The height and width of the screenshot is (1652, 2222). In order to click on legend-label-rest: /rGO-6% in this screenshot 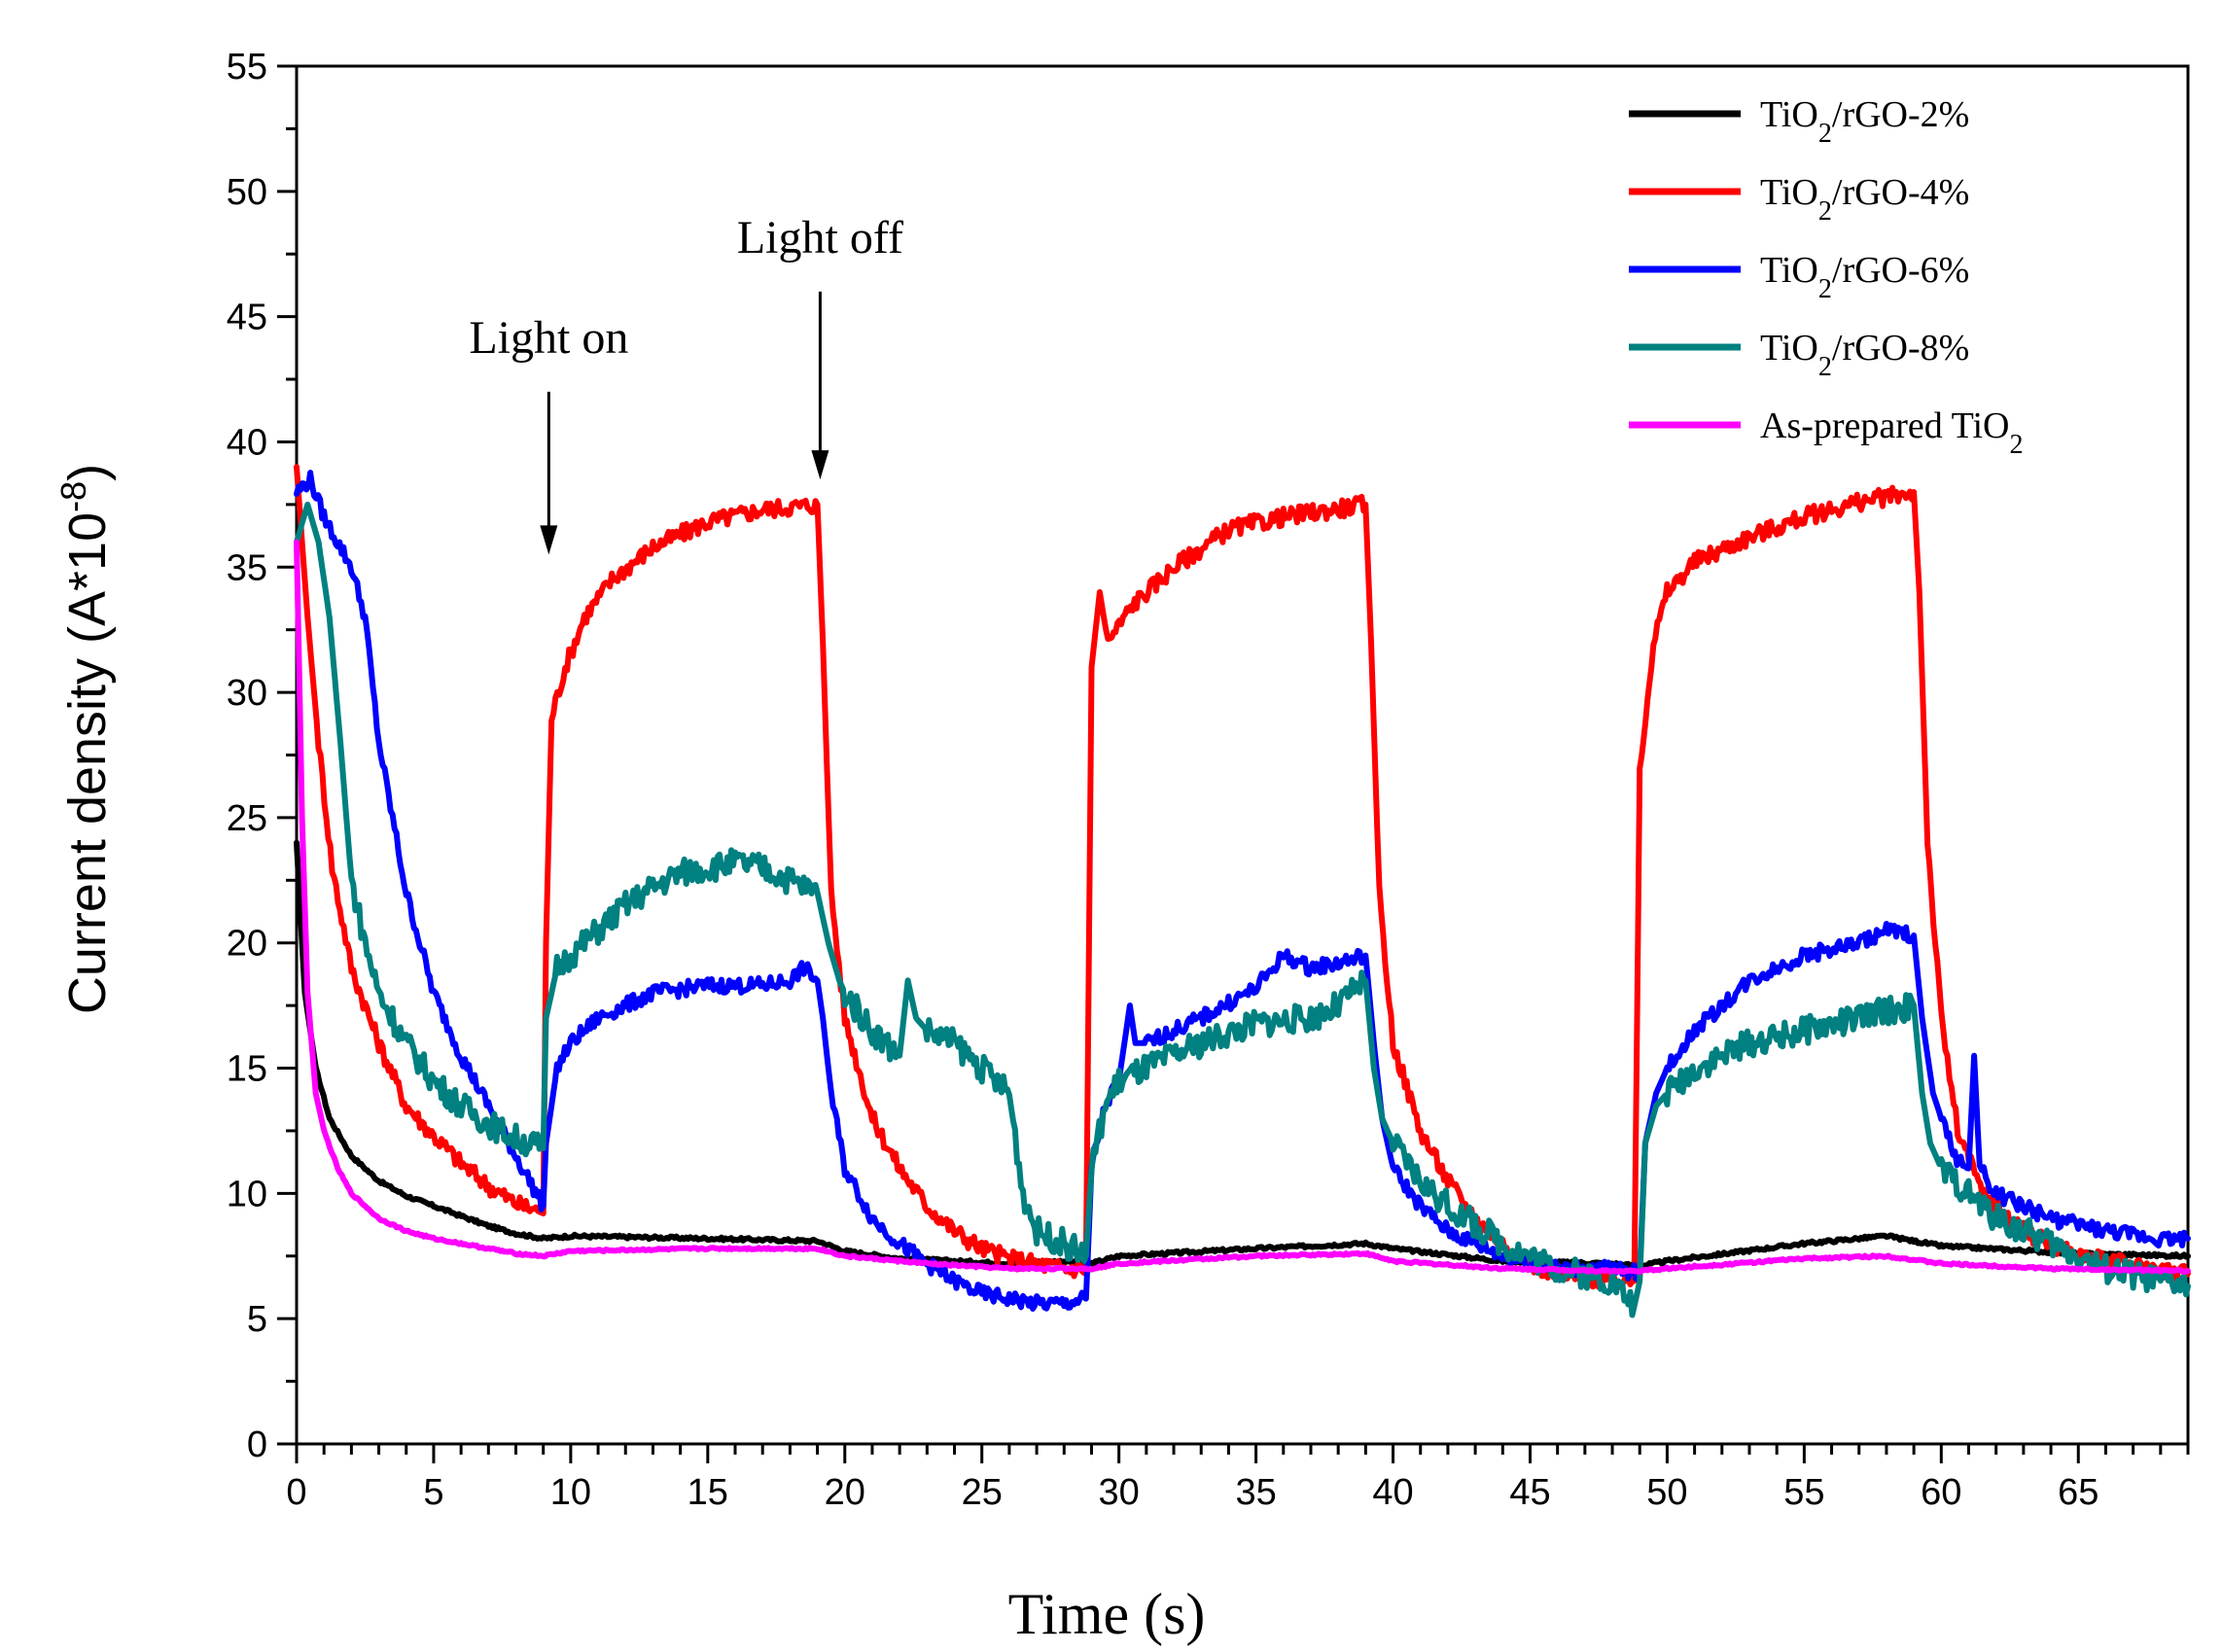, I will do `click(1900, 270)`.